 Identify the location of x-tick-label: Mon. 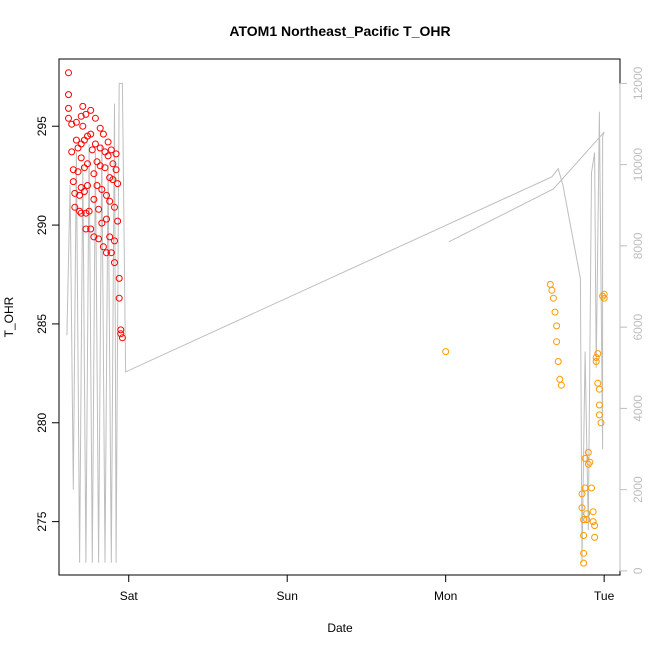
(445, 596).